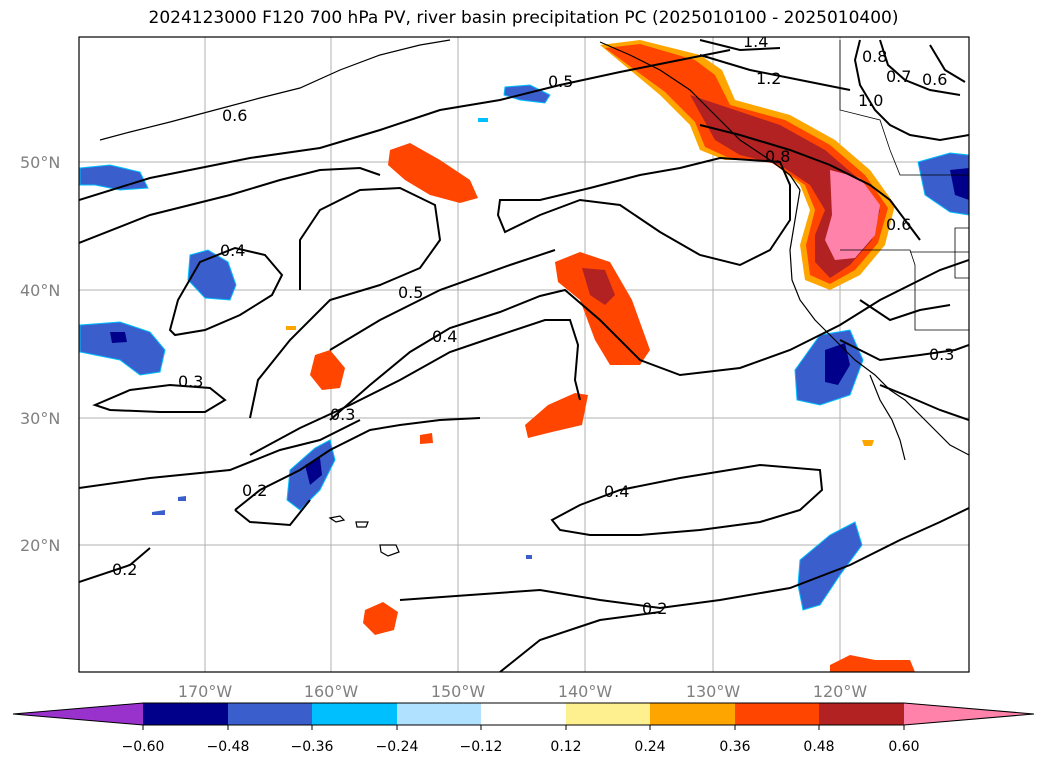 Image resolution: width=1047 pixels, height=765 pixels. What do you see at coordinates (331, 691) in the screenshot?
I see `svg-text: 160°W` at bounding box center [331, 691].